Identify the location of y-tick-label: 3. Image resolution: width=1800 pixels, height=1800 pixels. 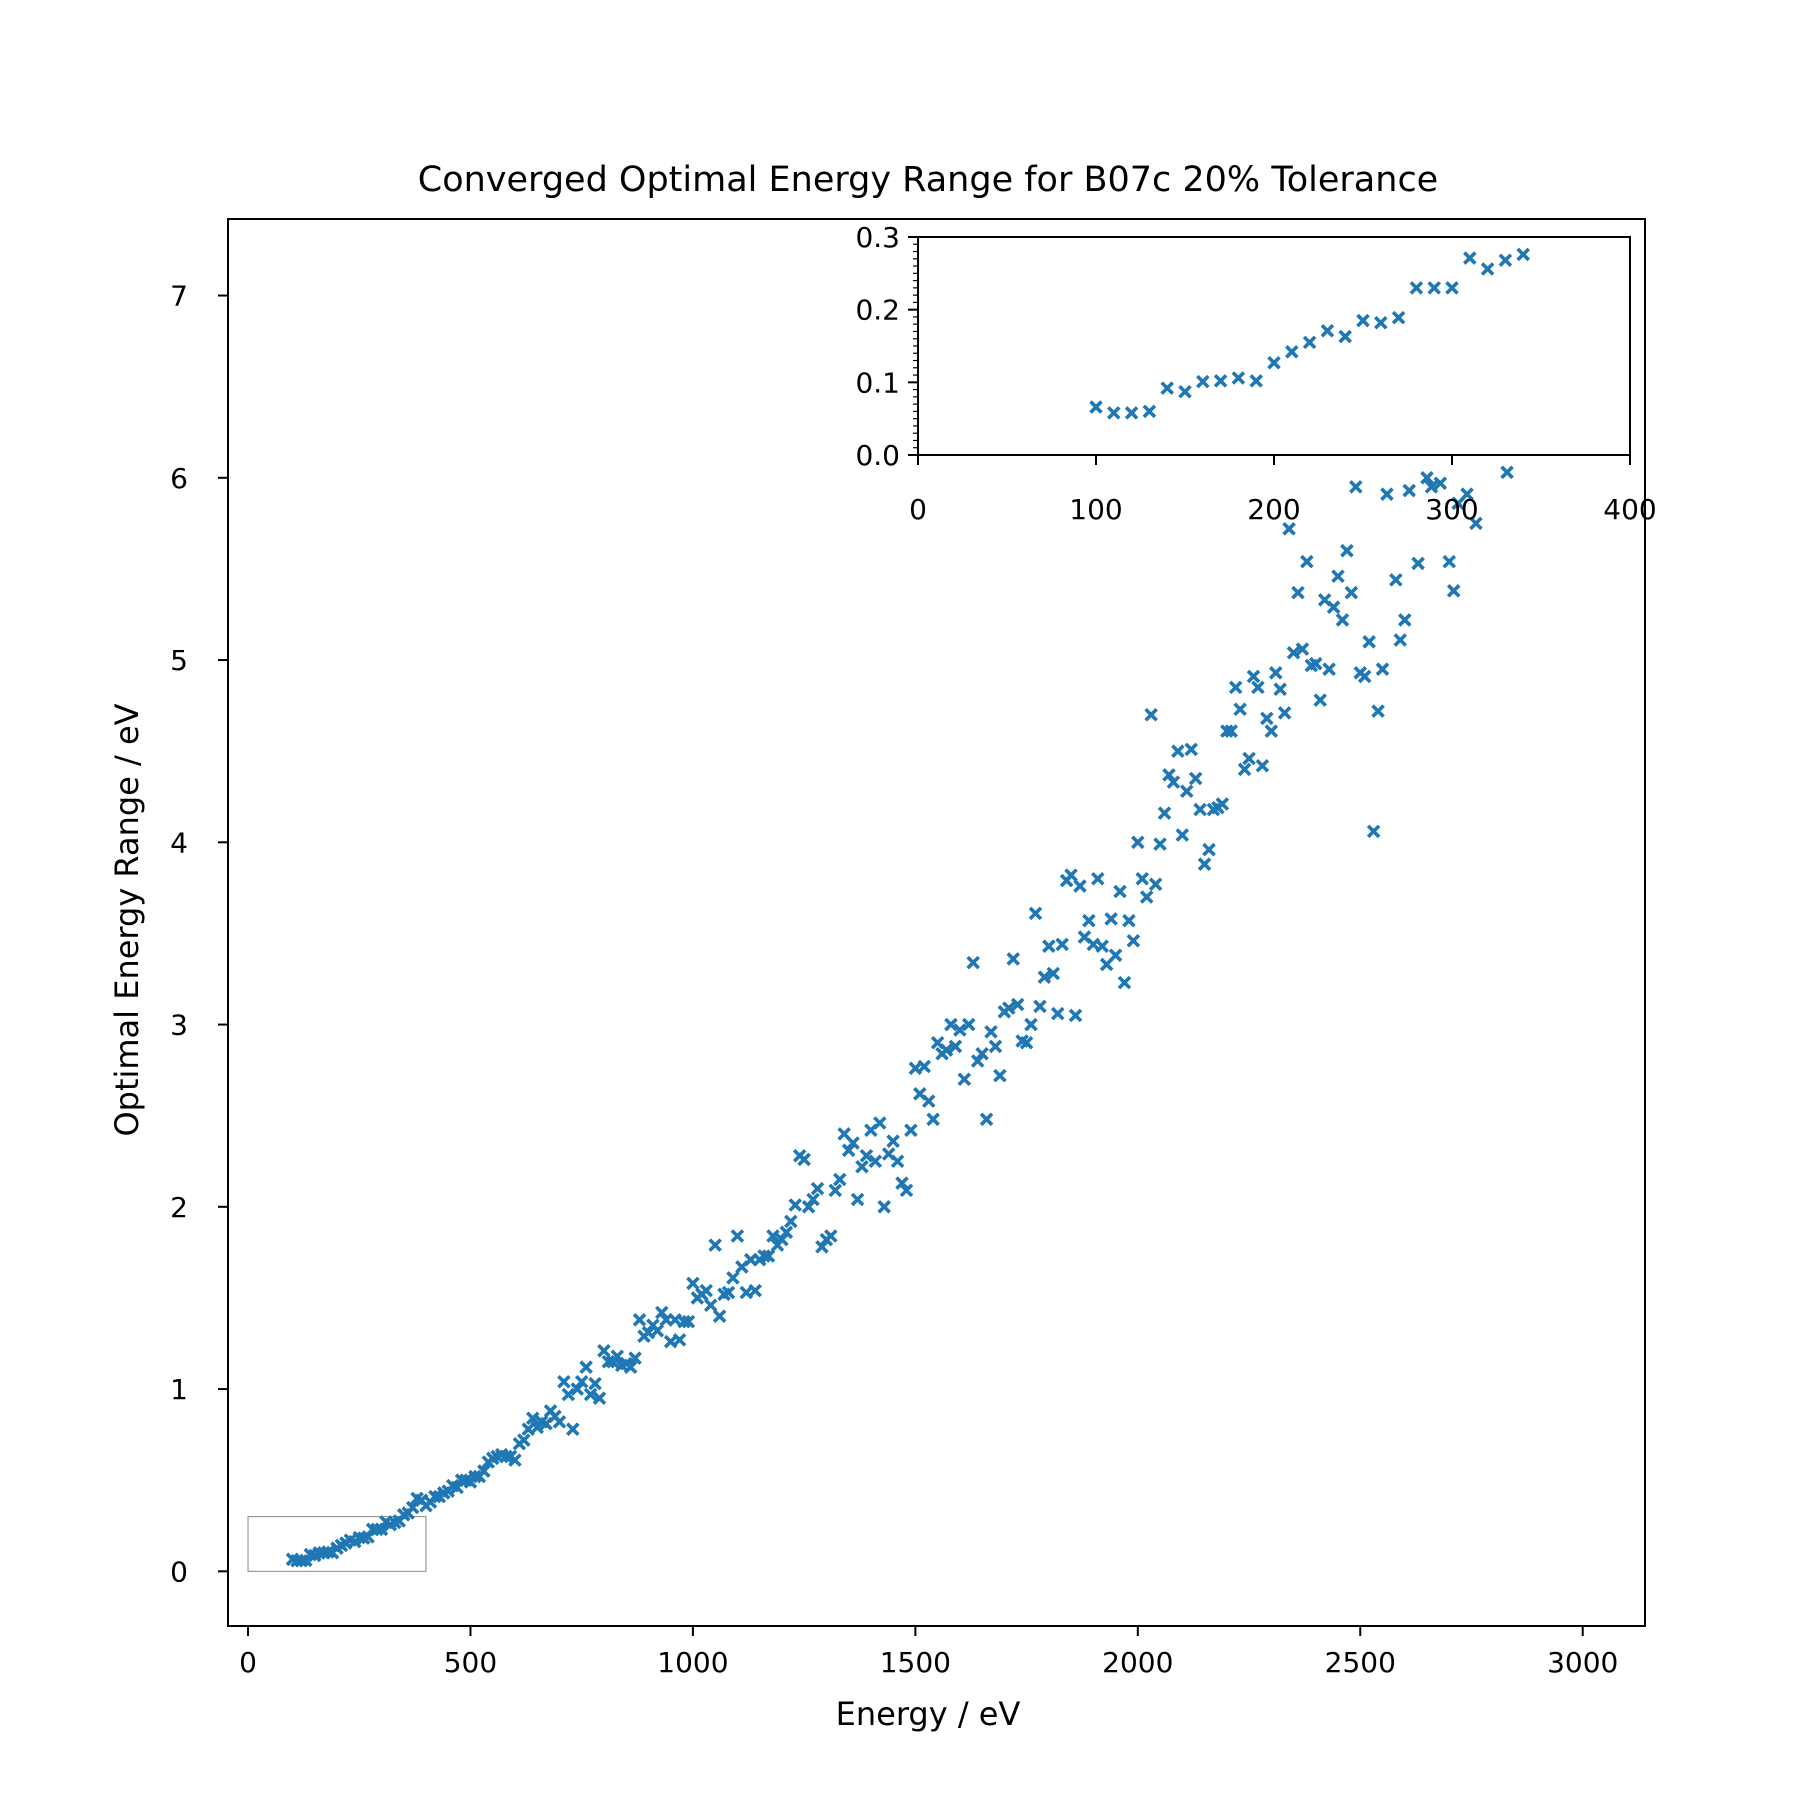
(179, 1025).